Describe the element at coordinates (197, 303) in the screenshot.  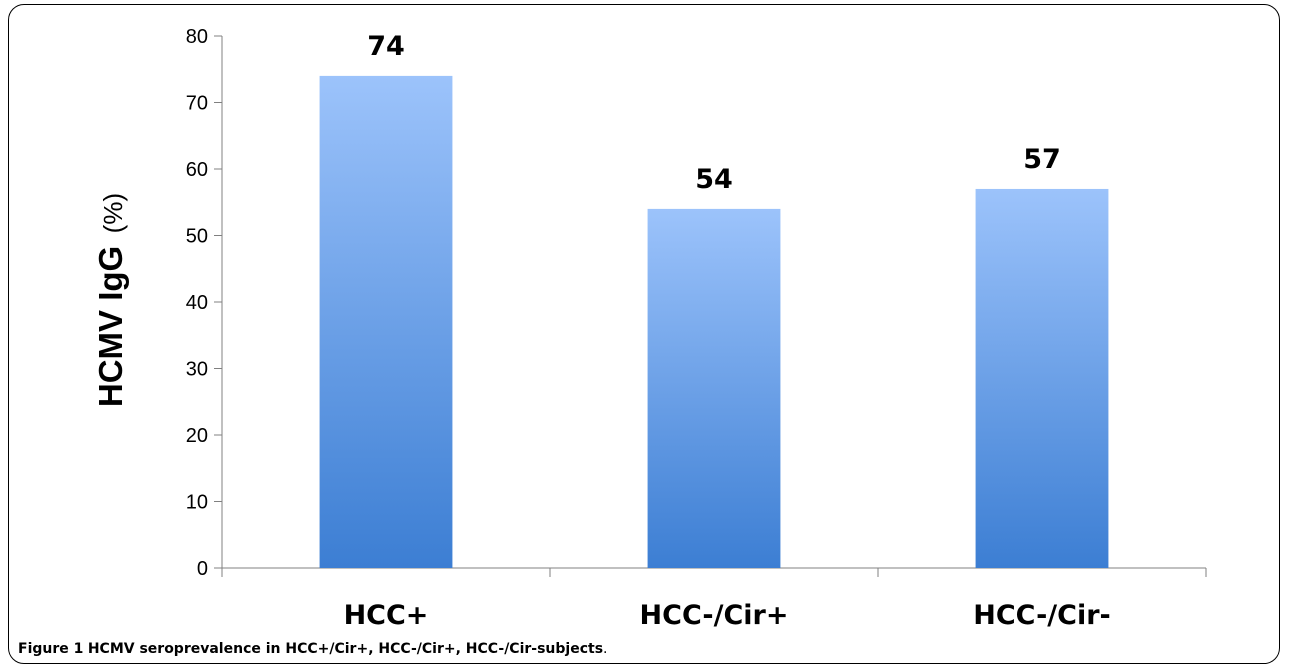
I see `y-tick-label: 40` at that location.